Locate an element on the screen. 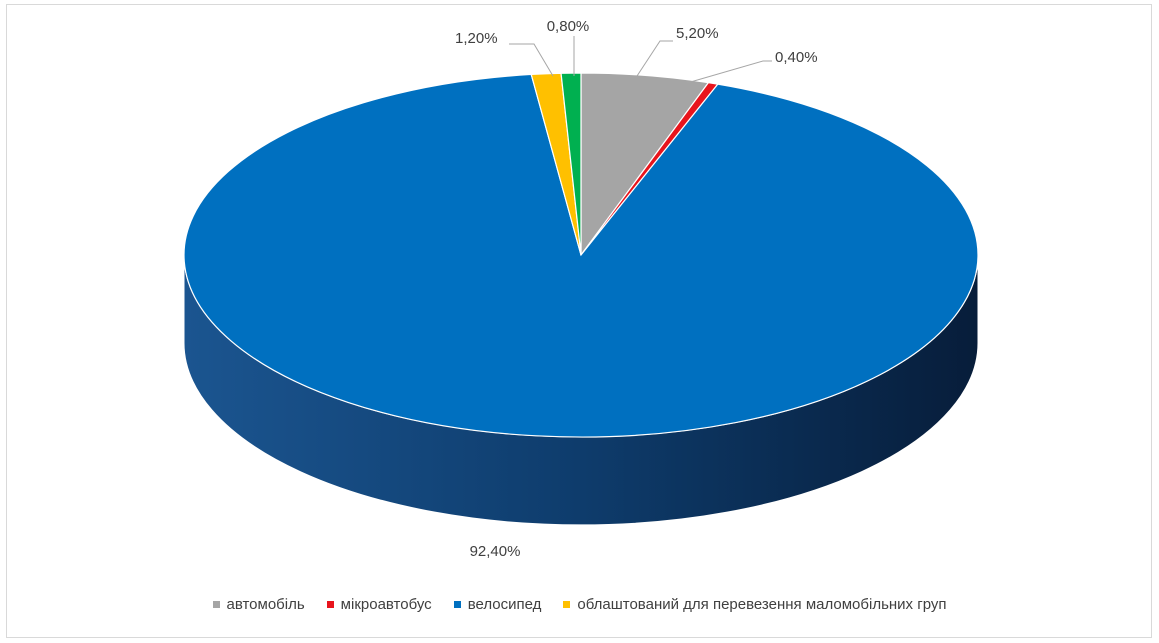 This screenshot has width=1159, height=643. legend-label-bicycle: велосипед is located at coordinates (504, 604).